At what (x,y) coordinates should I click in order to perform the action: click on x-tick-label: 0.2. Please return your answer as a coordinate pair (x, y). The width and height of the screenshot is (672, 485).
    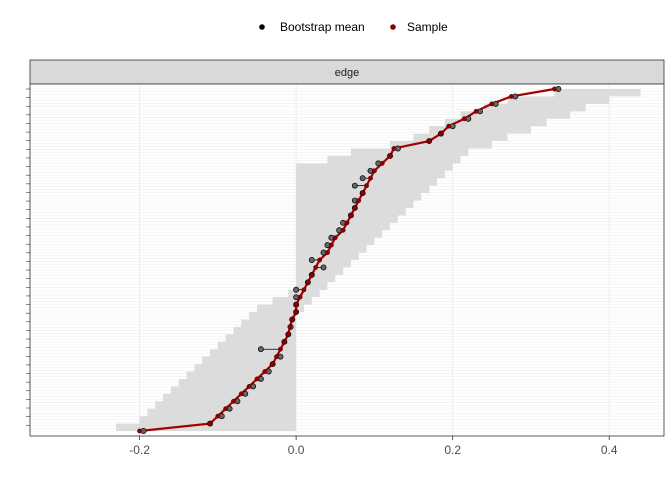
    Looking at the image, I should click on (452, 450).